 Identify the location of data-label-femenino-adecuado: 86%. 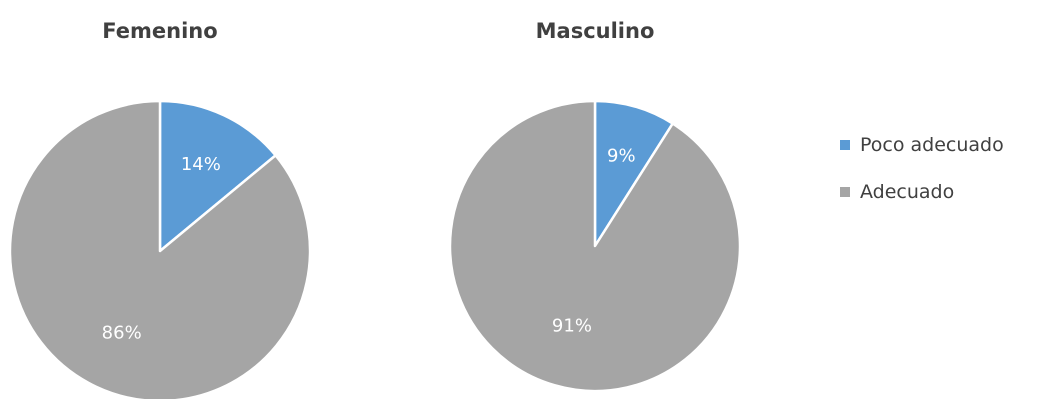
(122, 332).